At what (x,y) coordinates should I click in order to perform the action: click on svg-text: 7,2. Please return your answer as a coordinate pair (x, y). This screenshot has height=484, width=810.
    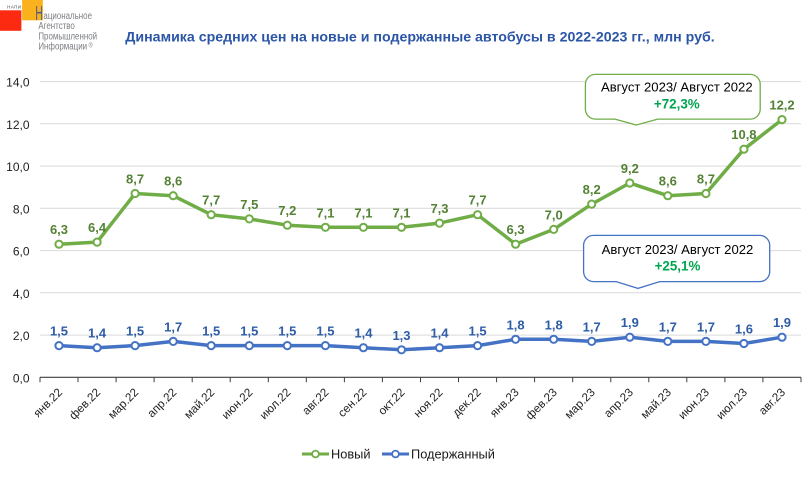
    Looking at the image, I should click on (287, 210).